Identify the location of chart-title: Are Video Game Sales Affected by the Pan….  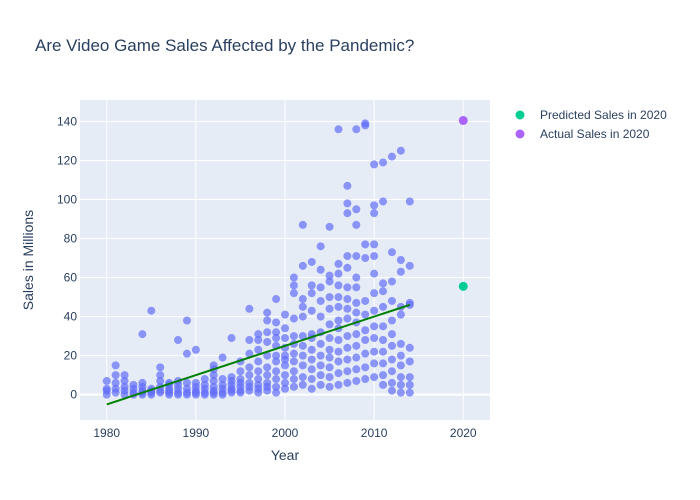
(224, 45).